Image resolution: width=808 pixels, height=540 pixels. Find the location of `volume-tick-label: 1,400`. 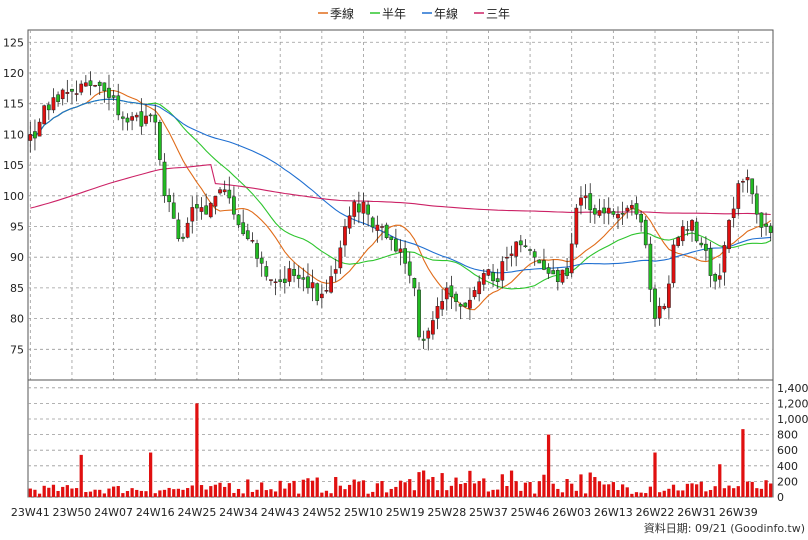

volume-tick-label: 1,400 is located at coordinates (792, 388).